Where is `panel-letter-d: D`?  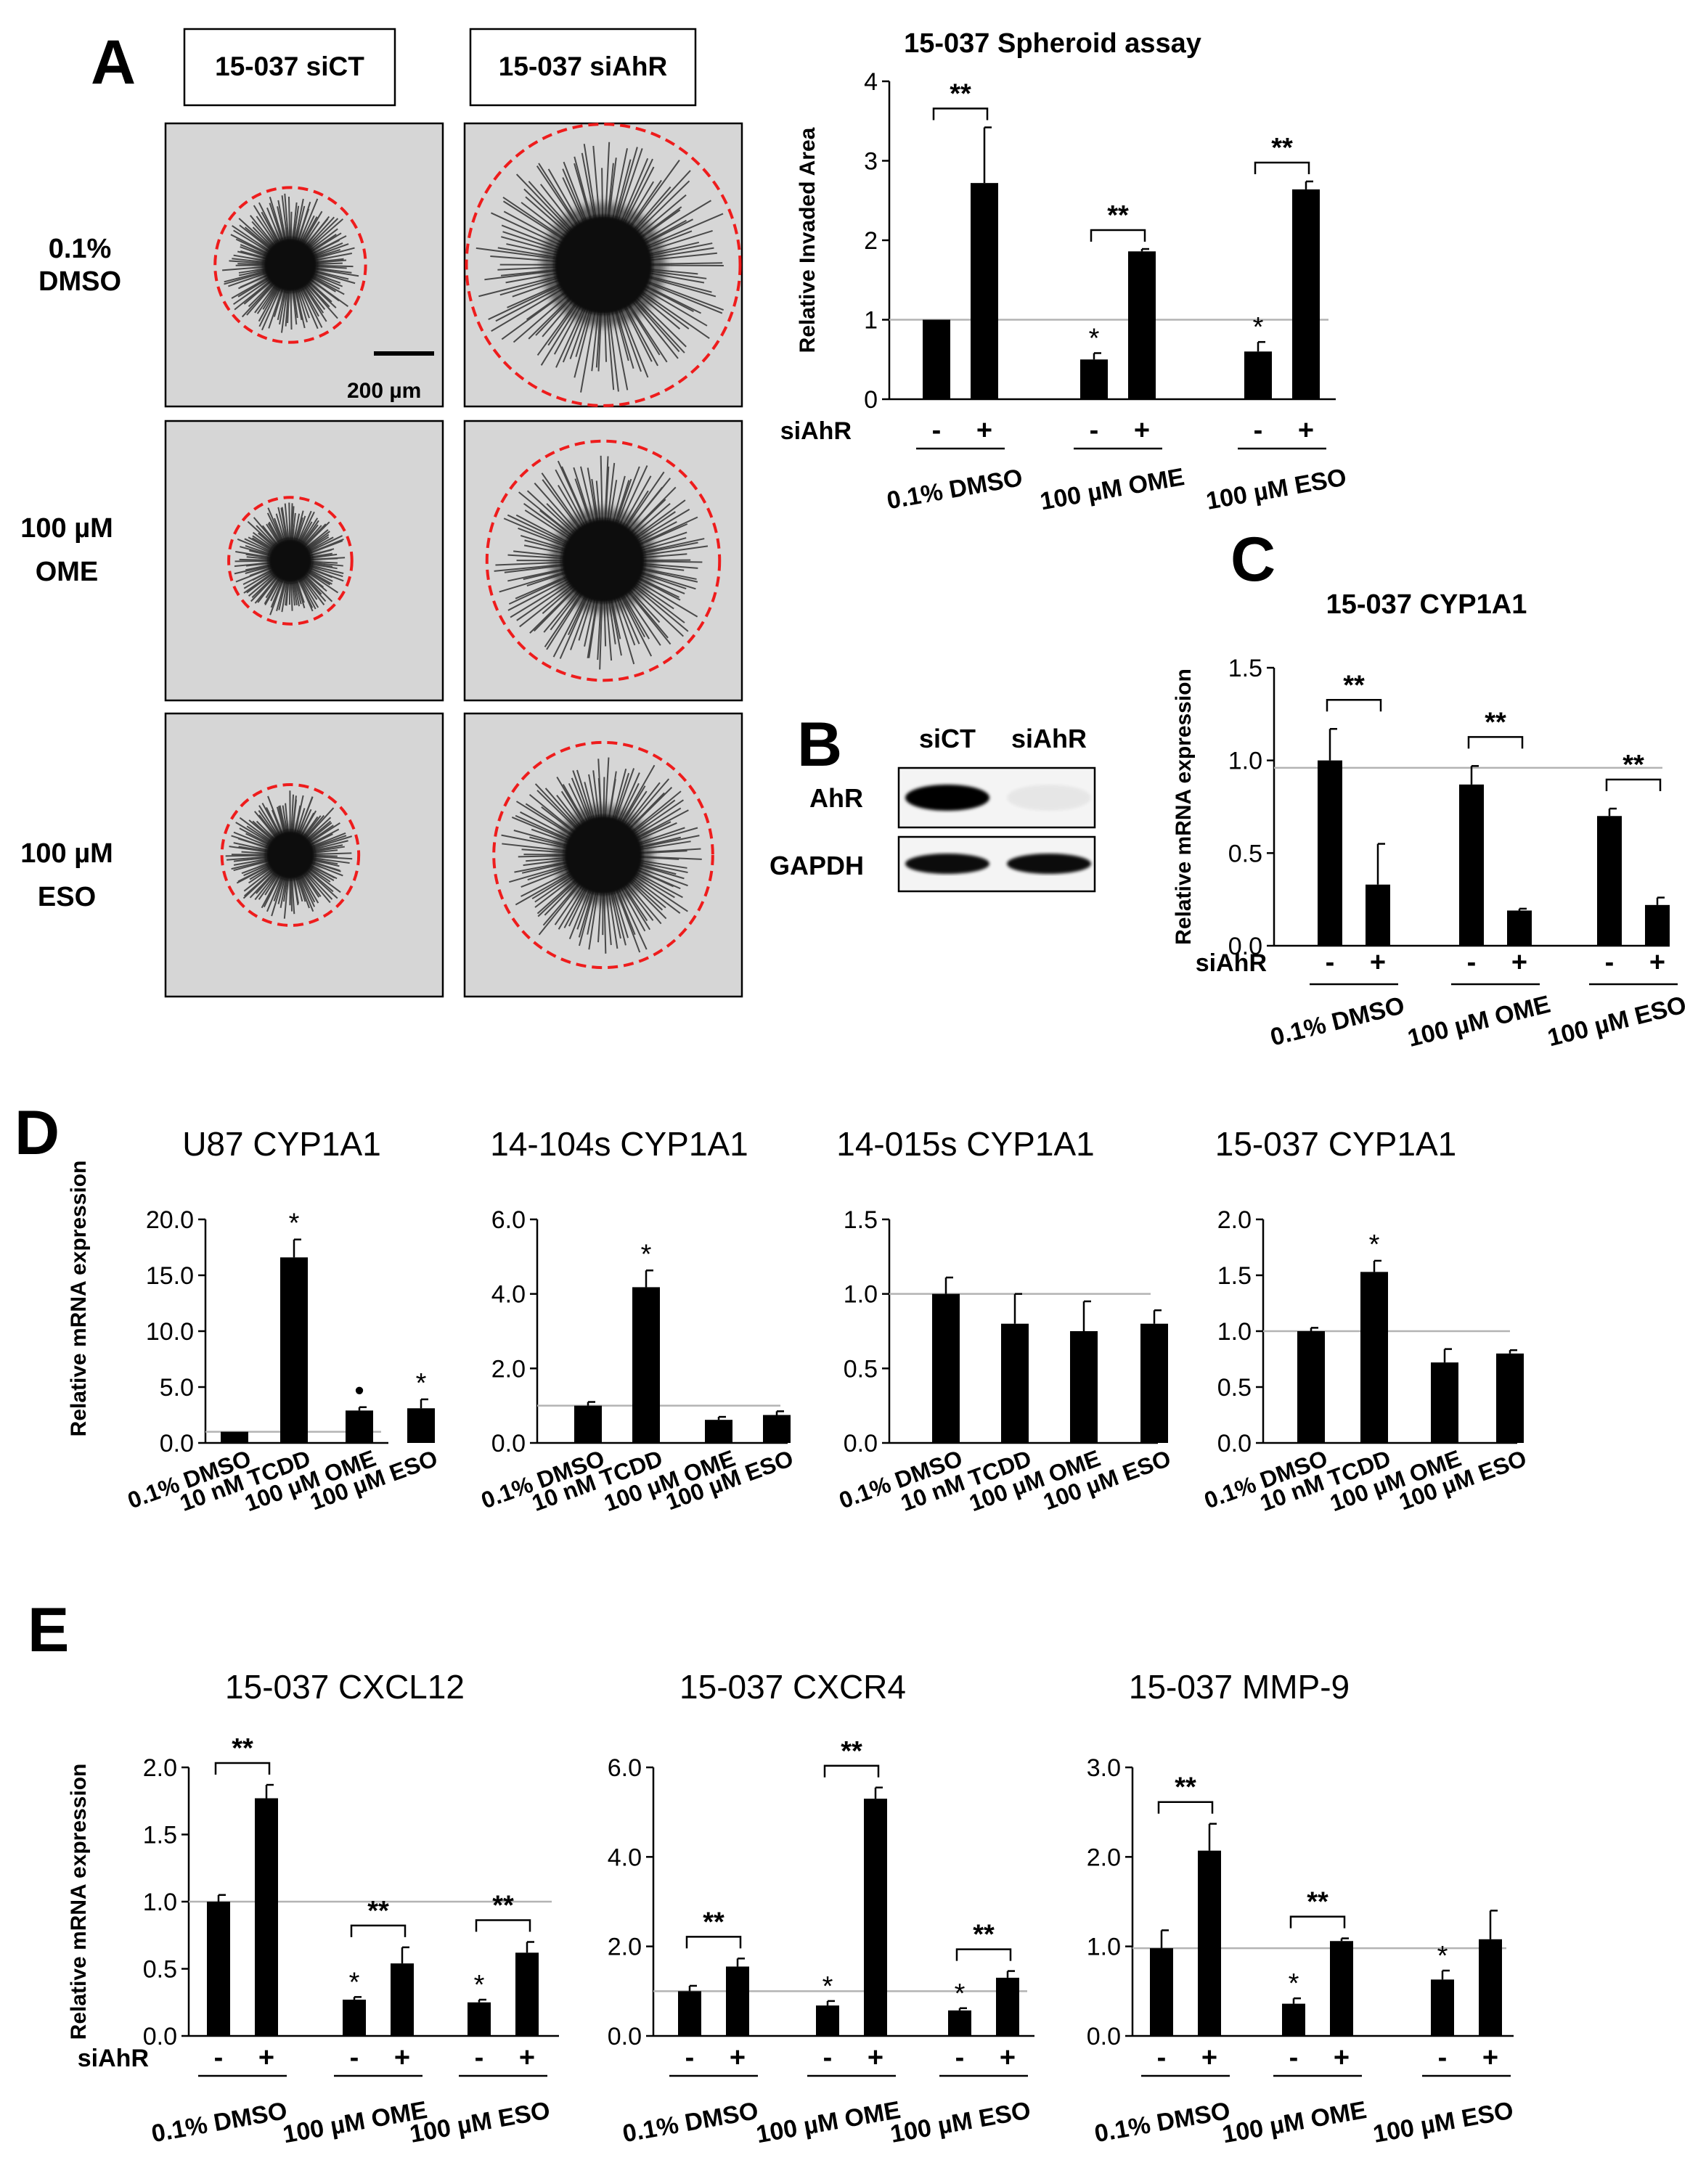
panel-letter-d: D is located at coordinates (37, 1133).